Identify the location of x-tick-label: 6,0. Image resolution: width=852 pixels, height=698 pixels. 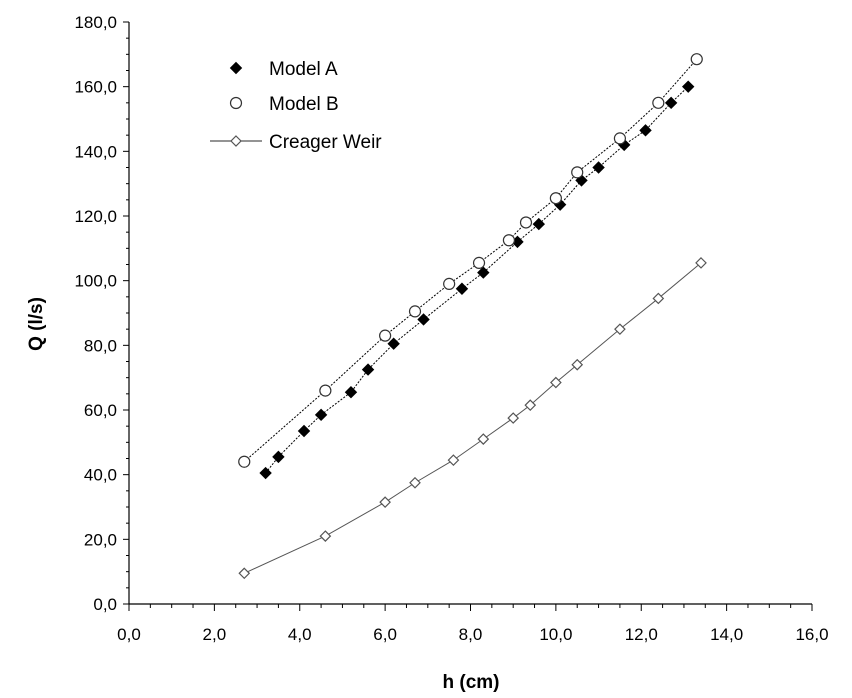
(385, 634).